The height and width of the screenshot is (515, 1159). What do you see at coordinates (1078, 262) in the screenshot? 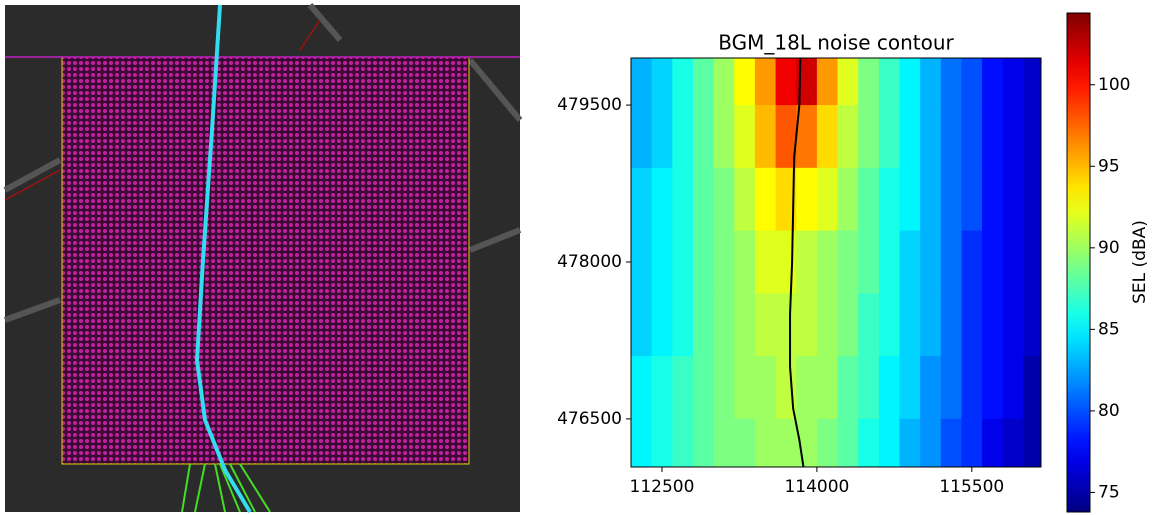
I see `colorbar` at bounding box center [1078, 262].